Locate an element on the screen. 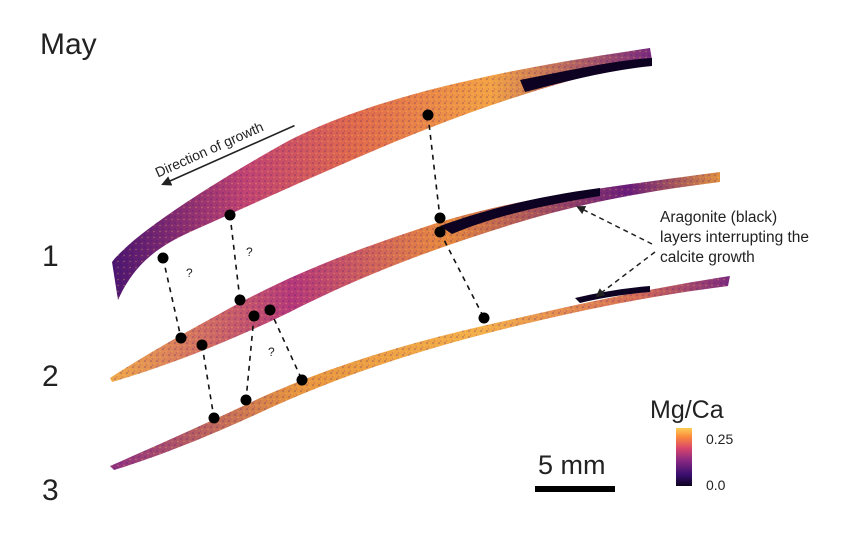 This screenshot has height=557, width=842. annotation-line-2: layers interrupting the is located at coordinates (734, 237).